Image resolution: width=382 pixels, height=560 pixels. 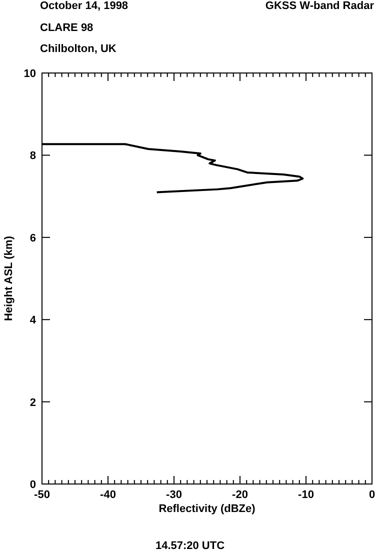 I want to click on y-tick-label: 8, so click(x=33, y=156).